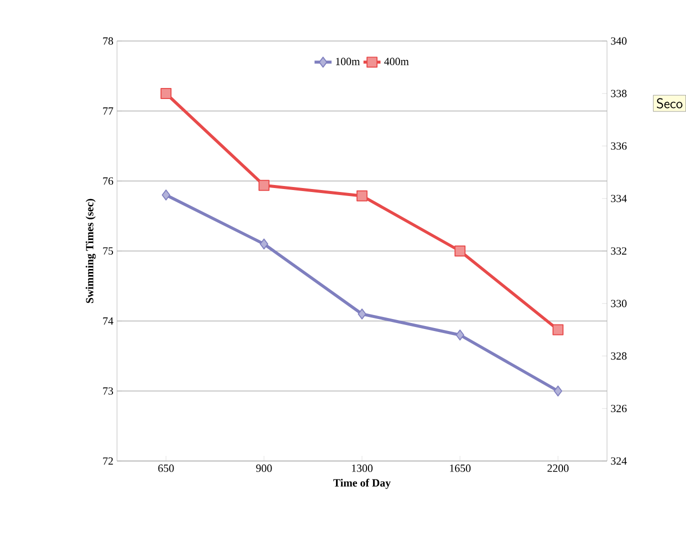 This screenshot has height=550, width=686. Describe the element at coordinates (618, 251) in the screenshot. I see `y2-tick-label: 332` at that location.